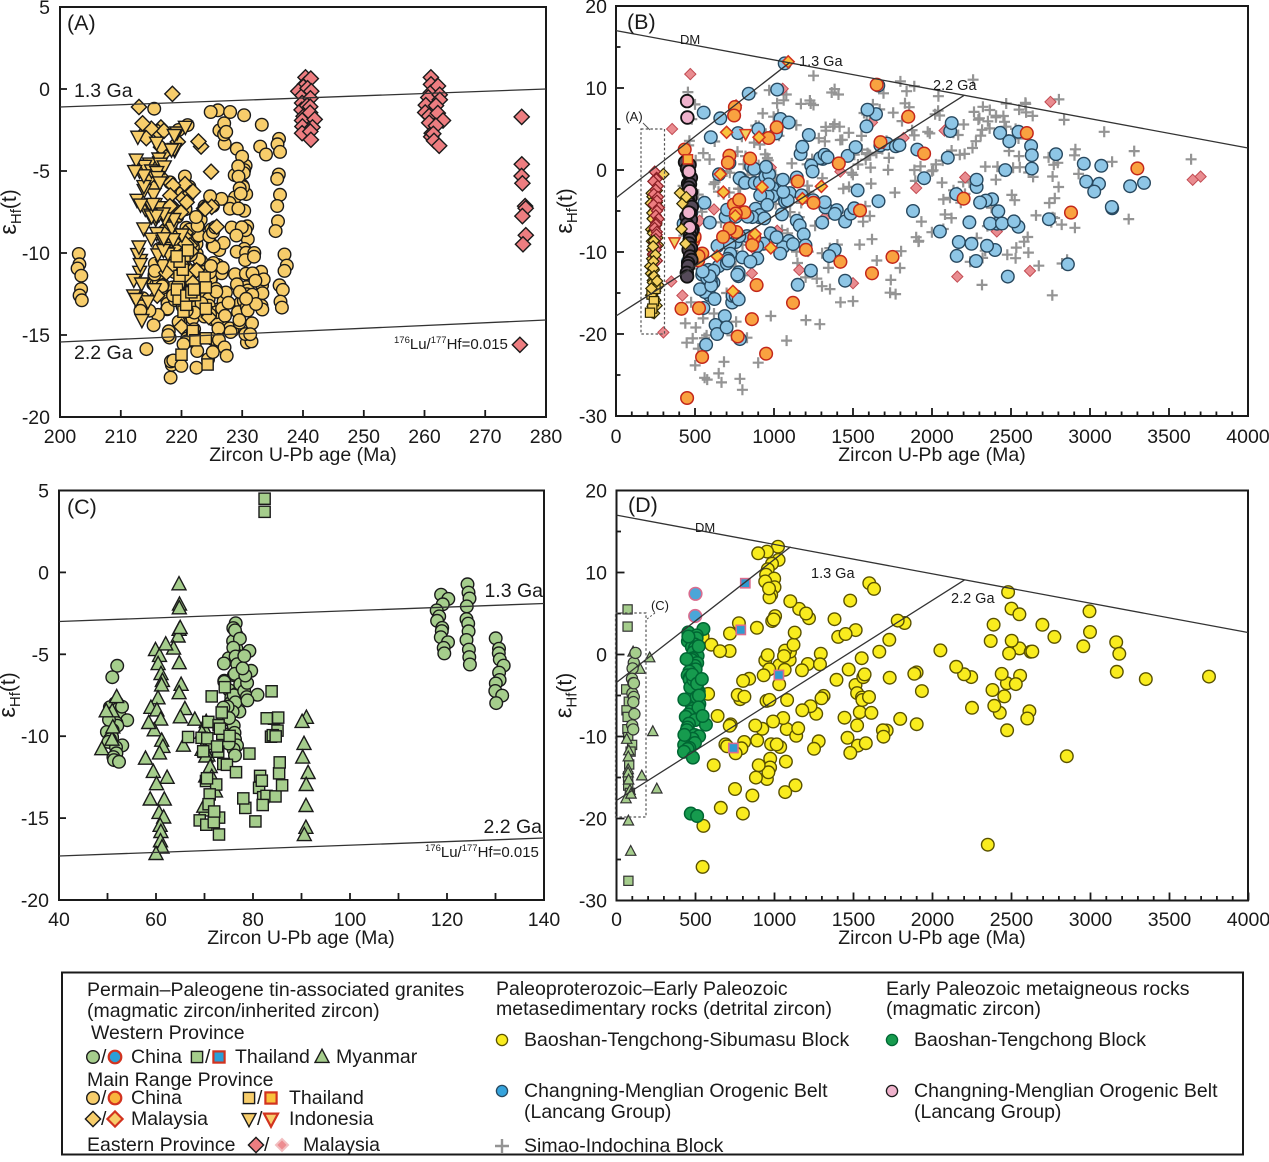  Describe the element at coordinates (59, 920) in the screenshot. I see `svg-text: 40` at that location.